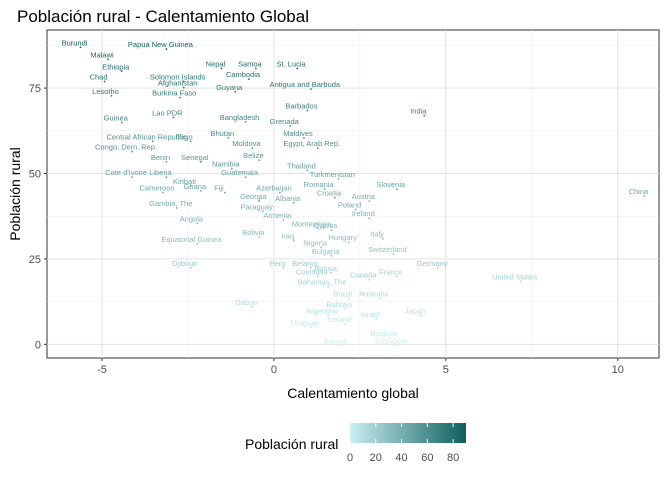  I want to click on x-tick-label: 0, so click(274, 370).